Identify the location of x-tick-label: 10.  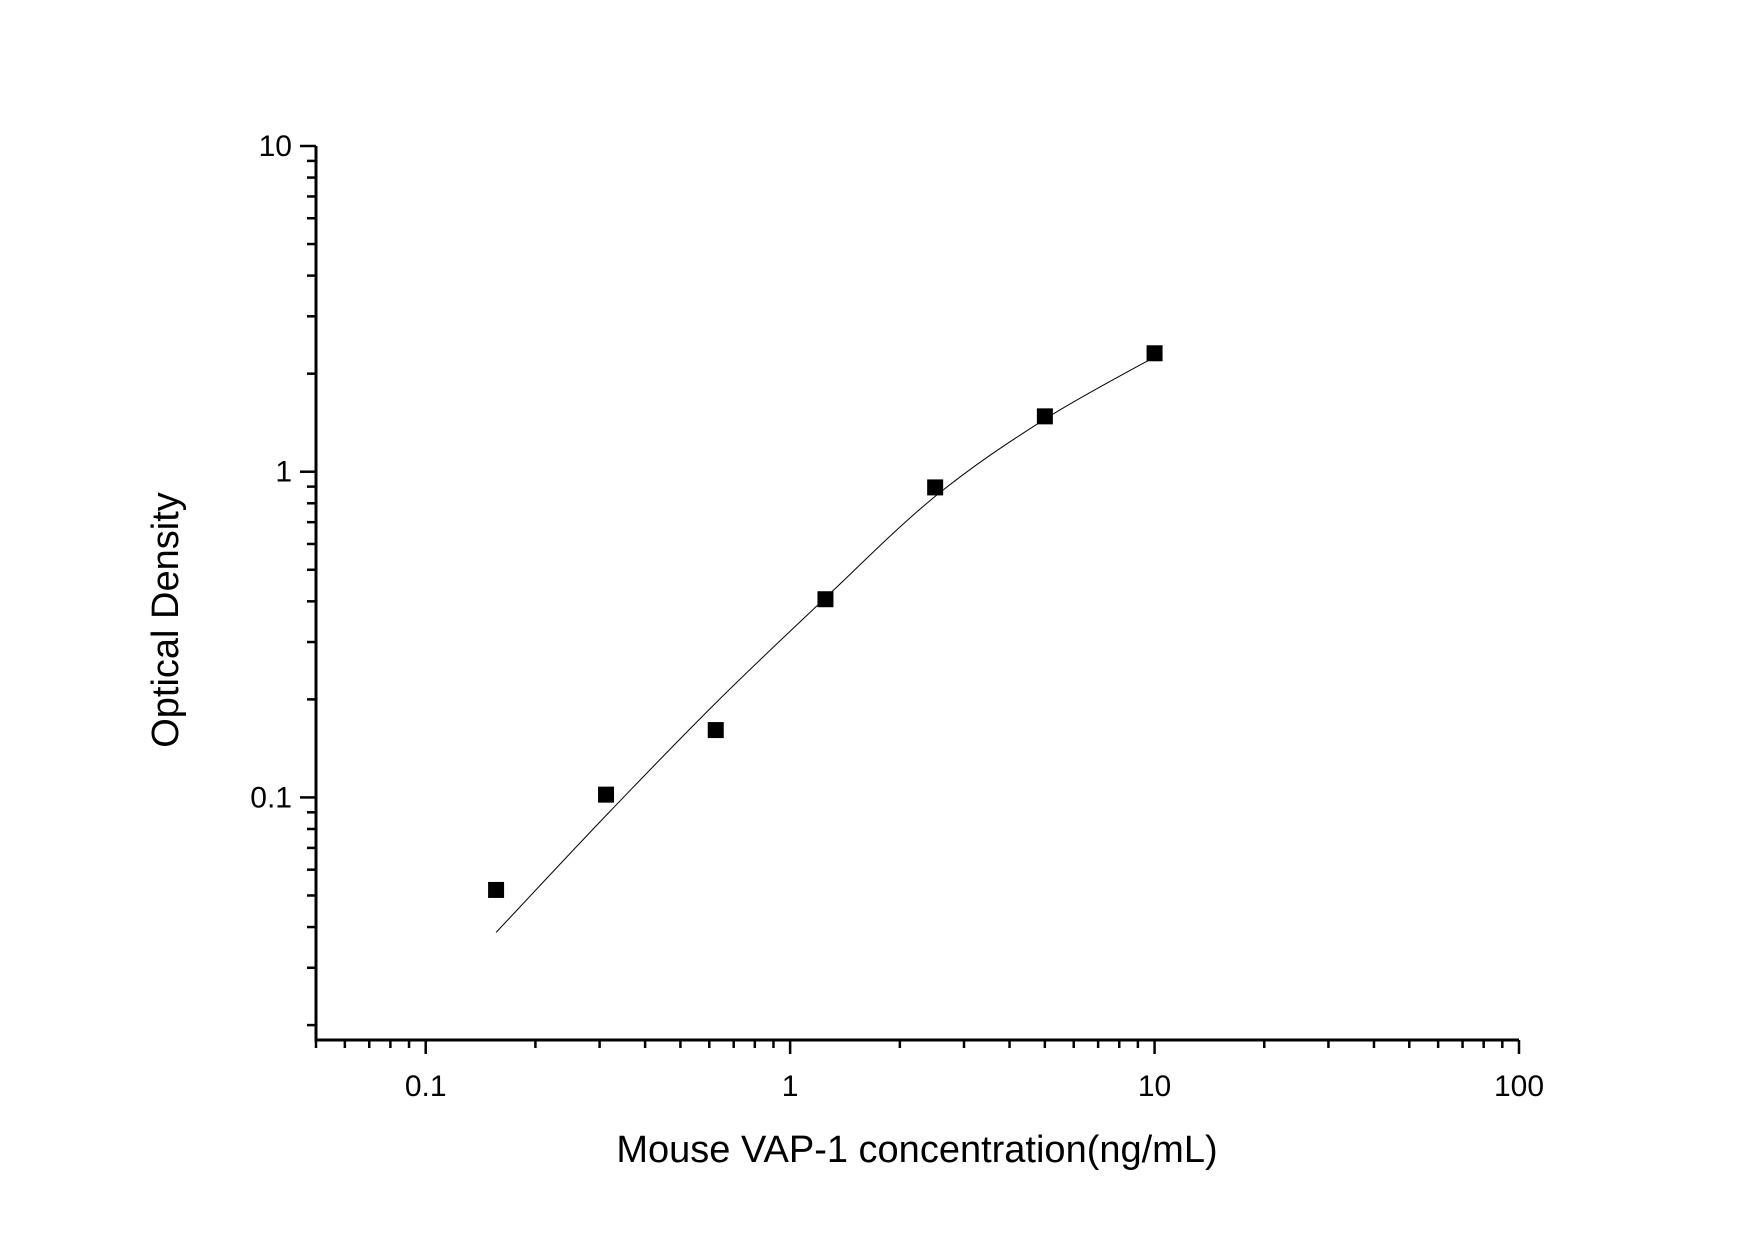
(1154, 1086).